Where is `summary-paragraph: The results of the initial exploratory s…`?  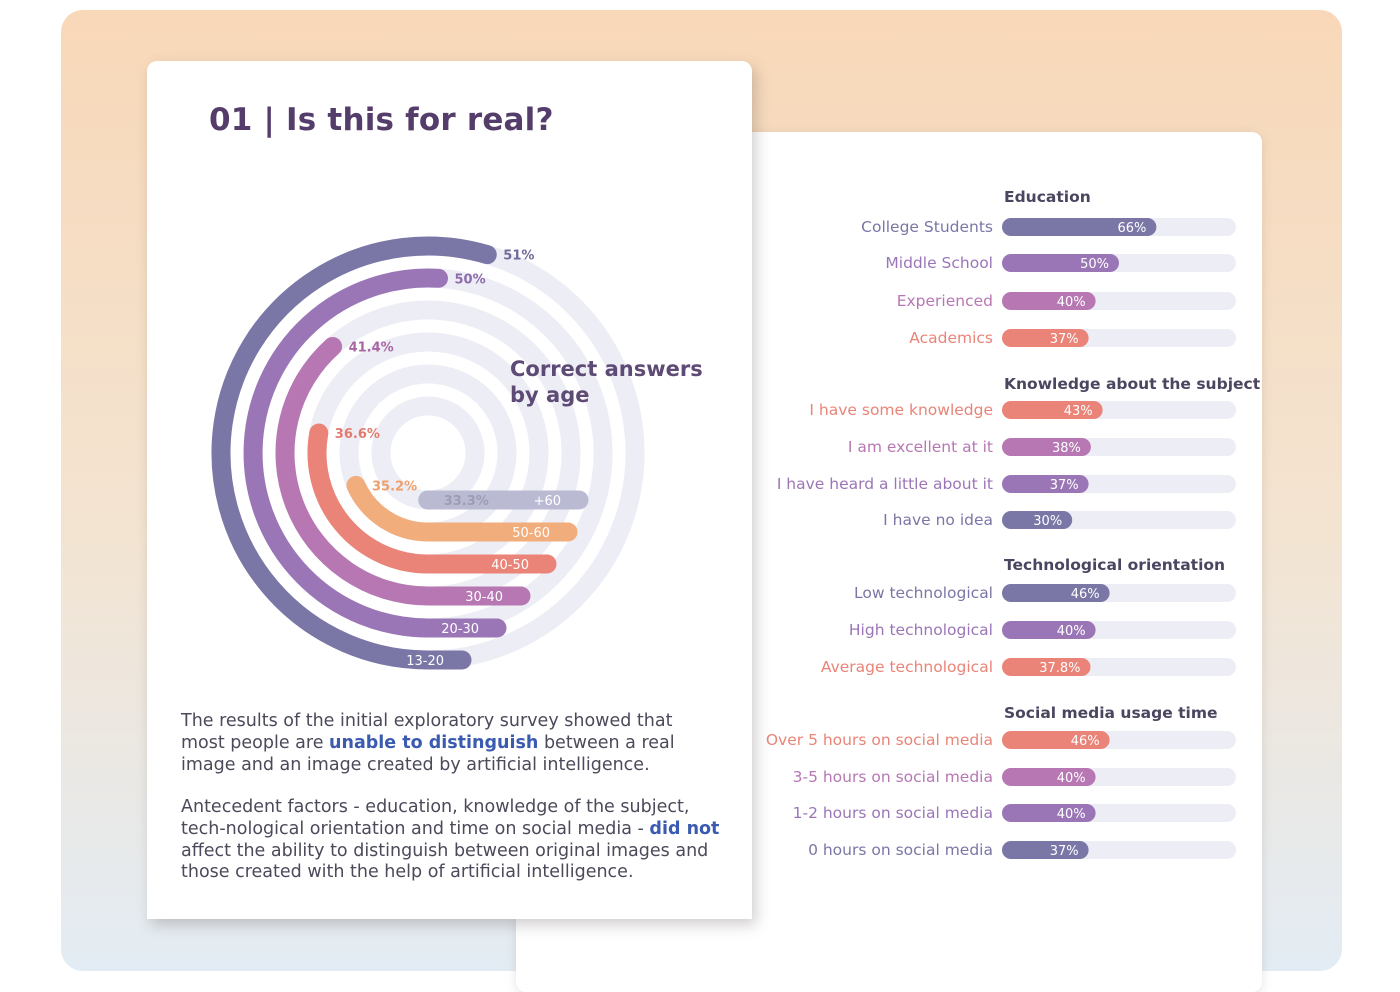 summary-paragraph: The results of the initial exploratory s… is located at coordinates (451, 743).